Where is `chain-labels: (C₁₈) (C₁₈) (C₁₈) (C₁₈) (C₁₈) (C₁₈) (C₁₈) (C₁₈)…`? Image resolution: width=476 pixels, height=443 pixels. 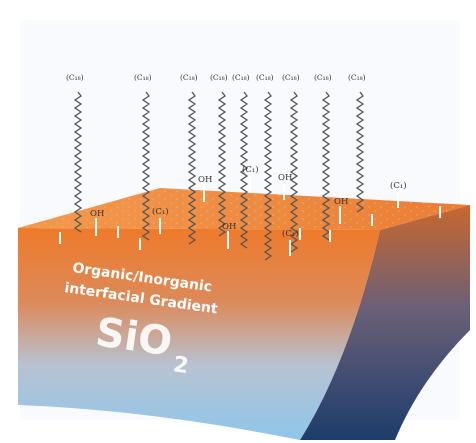
chain-labels: (C₁₈) (C₁₈) (C₁₈) (C₁₈) (C₁₈) (C₁₈) (C₁₈) (C₁₈)… is located at coordinates (216, 77).